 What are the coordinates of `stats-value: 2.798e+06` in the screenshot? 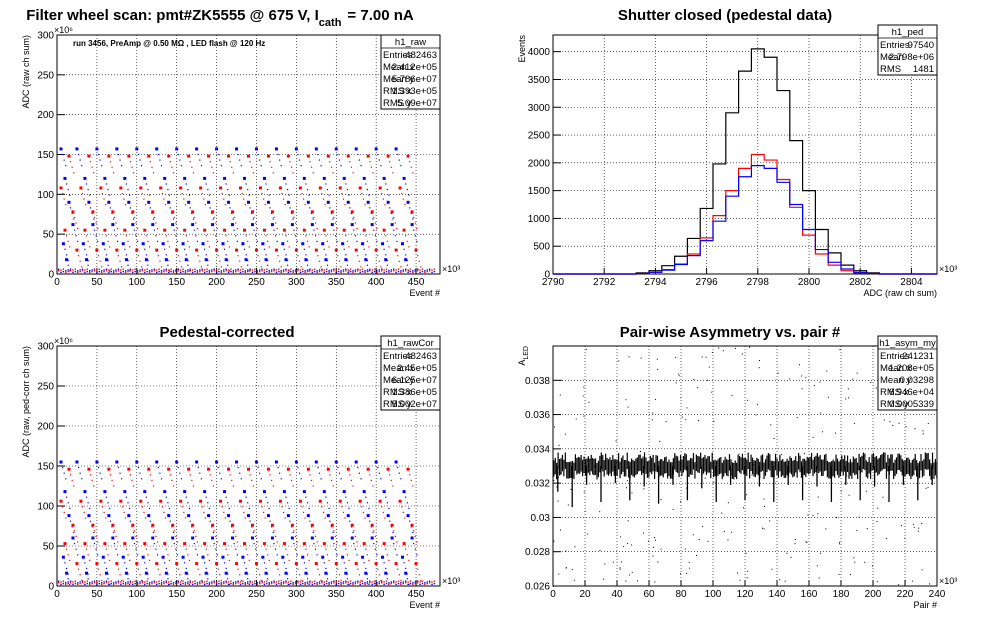 It's located at (911, 57).